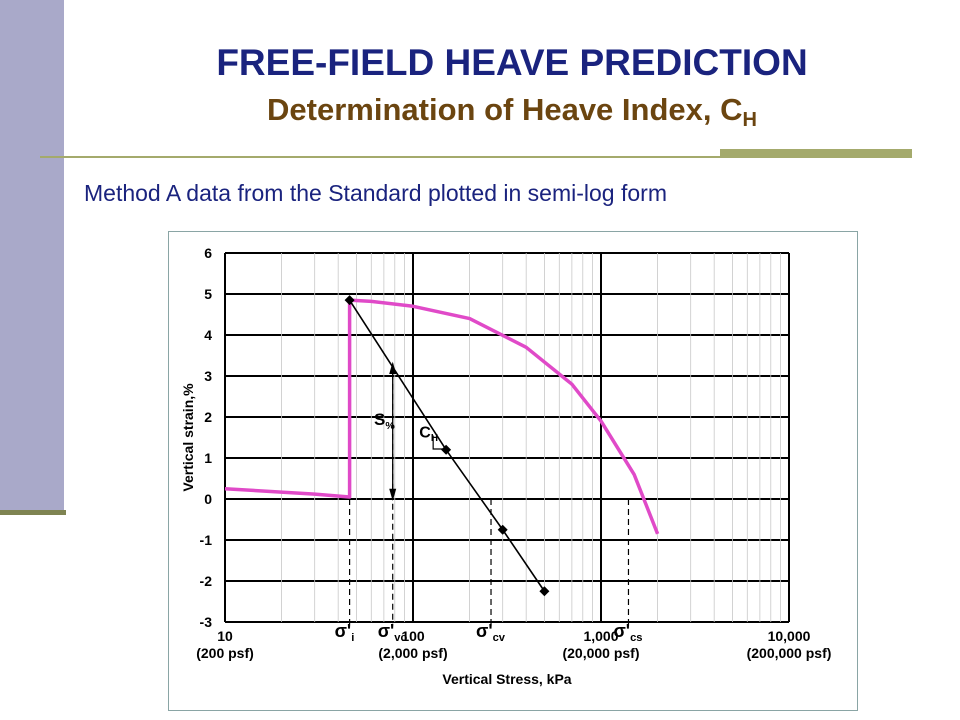 This screenshot has width=960, height=720. What do you see at coordinates (206, 622) in the screenshot?
I see `y-tick-label: -3` at bounding box center [206, 622].